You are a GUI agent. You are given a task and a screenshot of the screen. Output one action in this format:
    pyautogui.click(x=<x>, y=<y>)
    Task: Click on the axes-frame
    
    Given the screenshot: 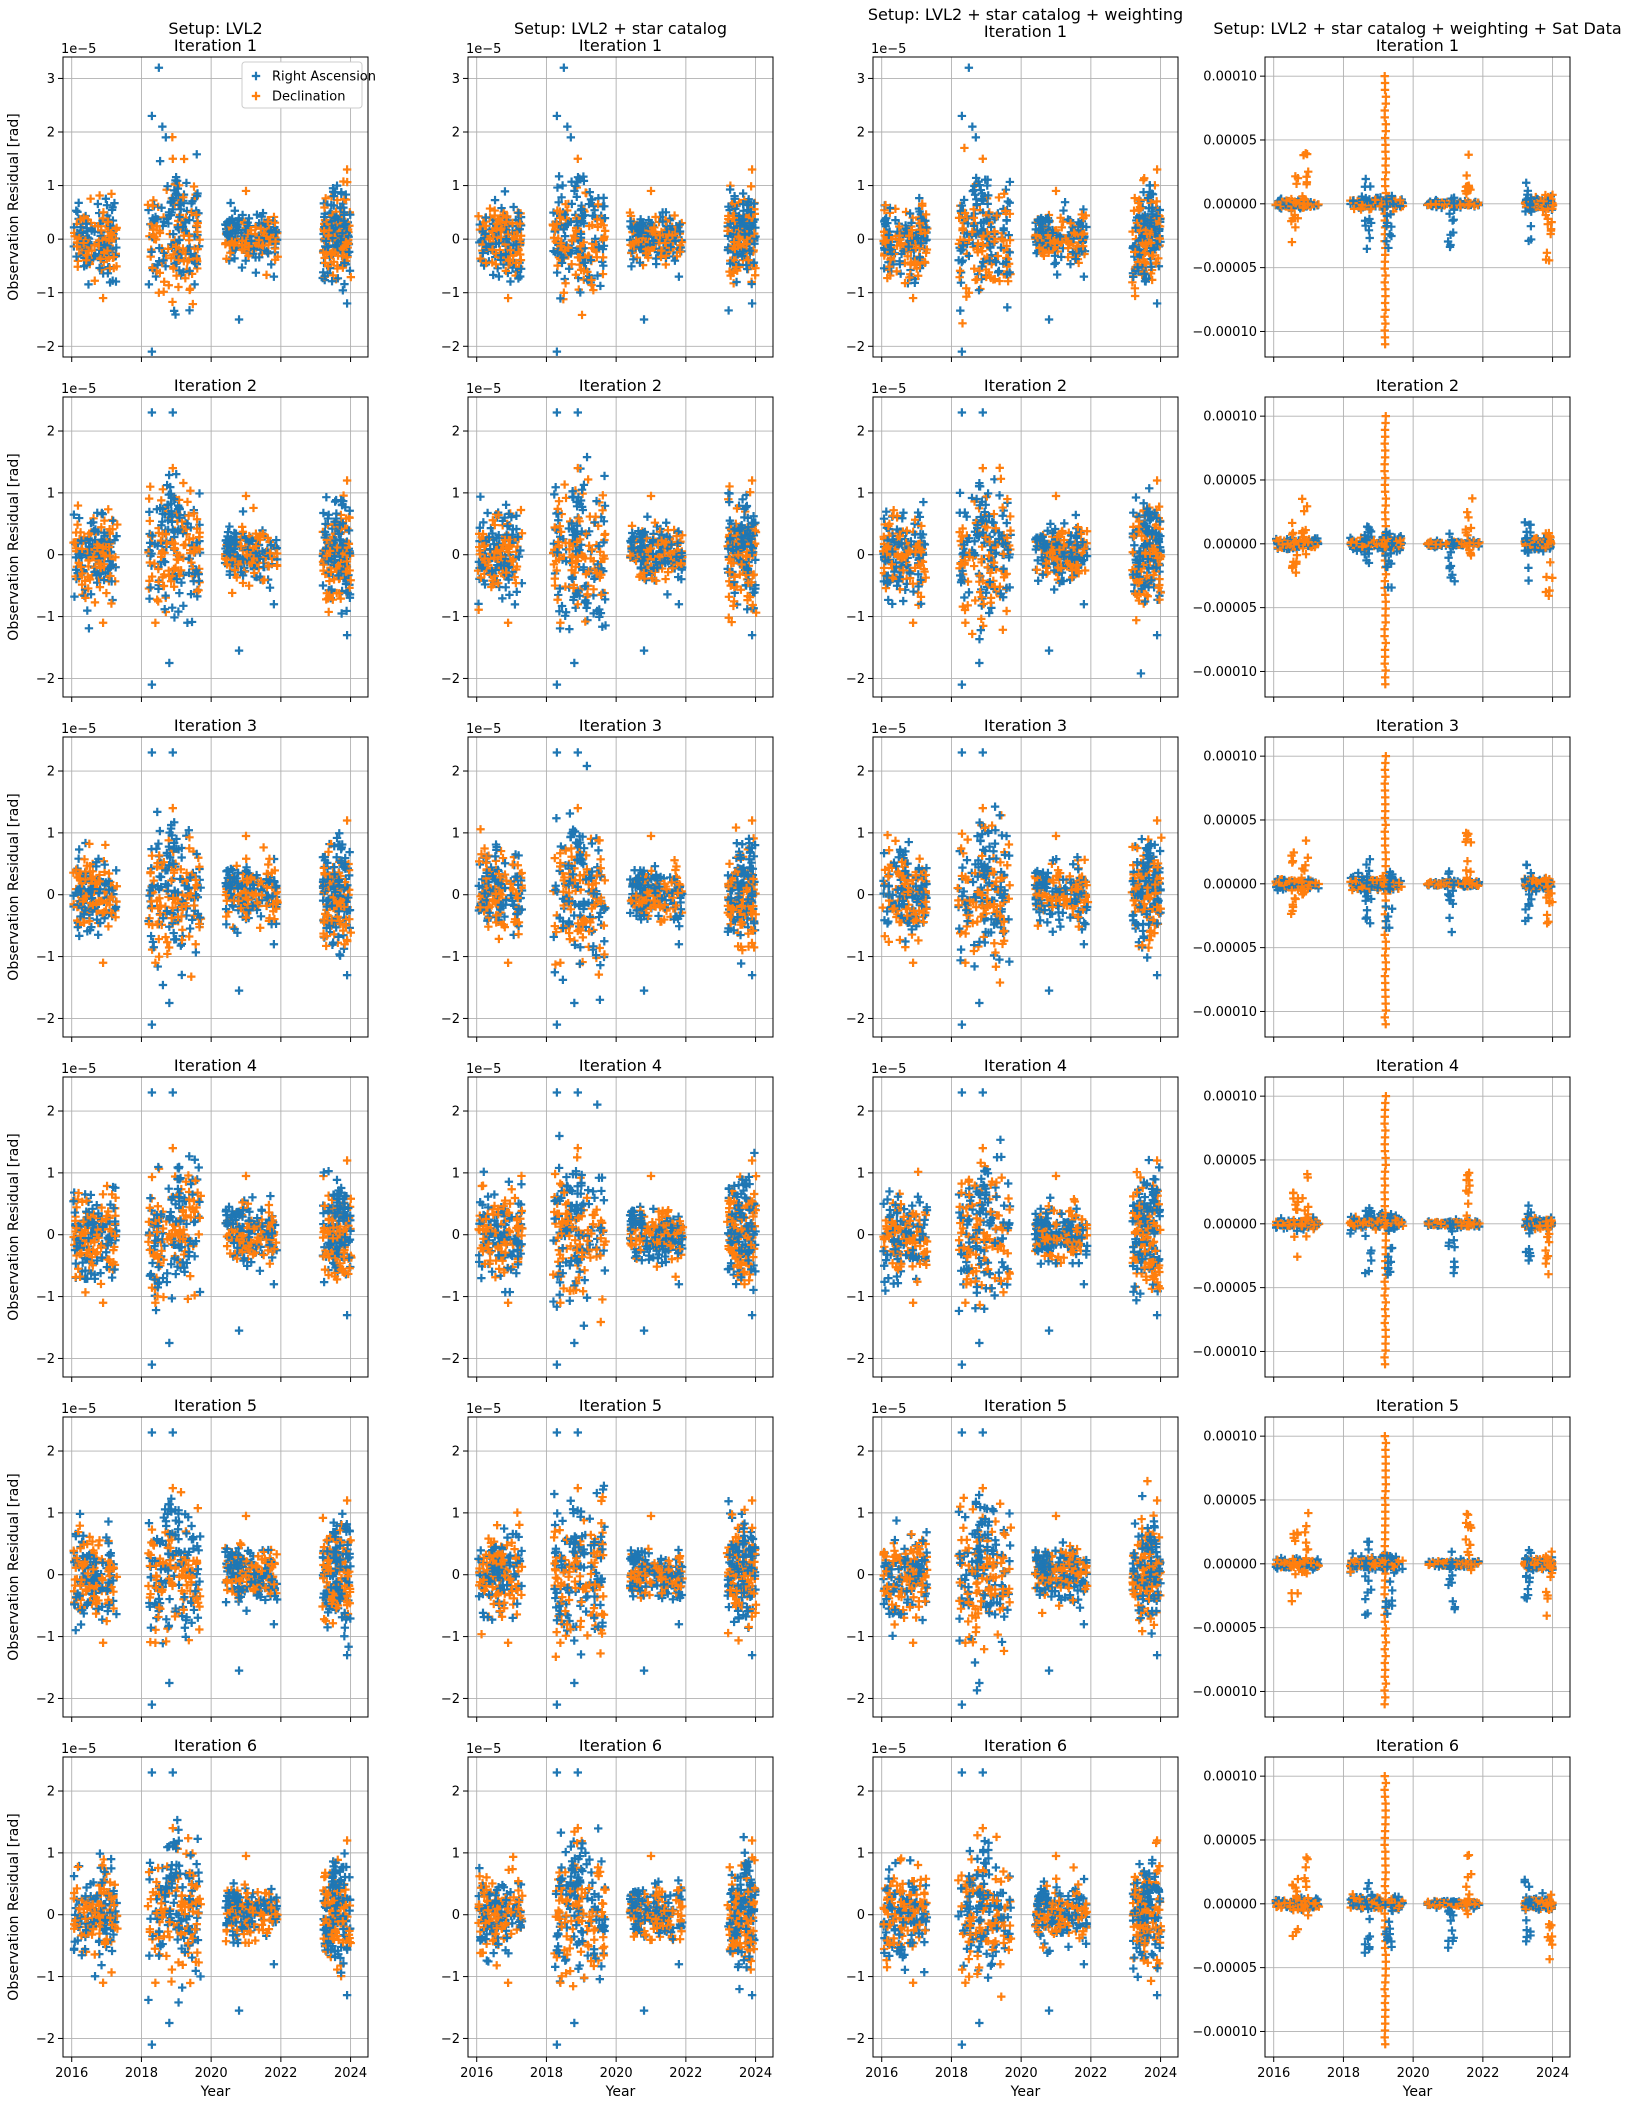 What is the action you would take?
    pyautogui.click(x=215, y=207)
    